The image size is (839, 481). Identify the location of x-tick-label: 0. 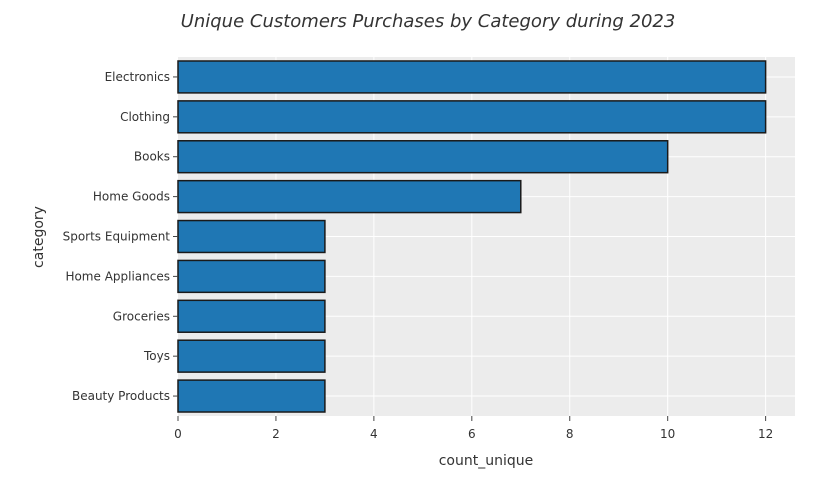
(178, 434).